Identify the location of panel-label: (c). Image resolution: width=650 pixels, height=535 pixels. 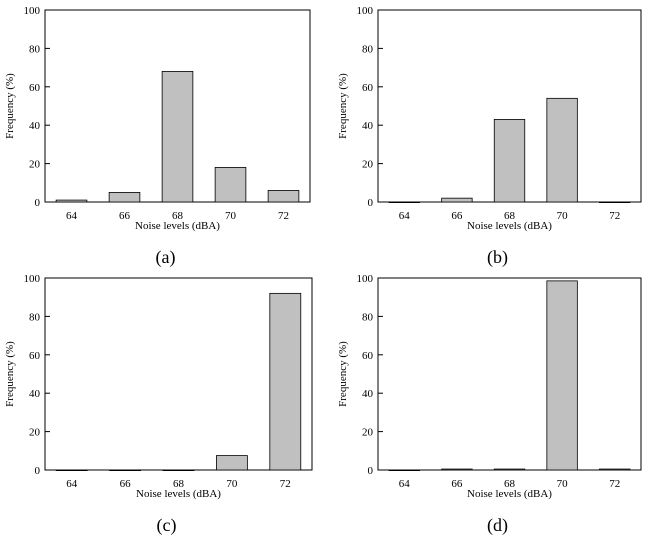
(167, 525).